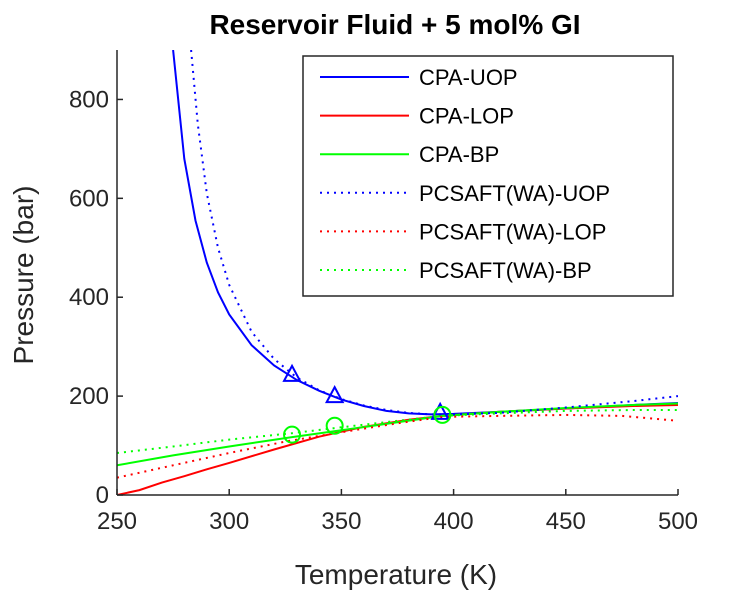  I want to click on x-tick-label: 400, so click(454, 521).